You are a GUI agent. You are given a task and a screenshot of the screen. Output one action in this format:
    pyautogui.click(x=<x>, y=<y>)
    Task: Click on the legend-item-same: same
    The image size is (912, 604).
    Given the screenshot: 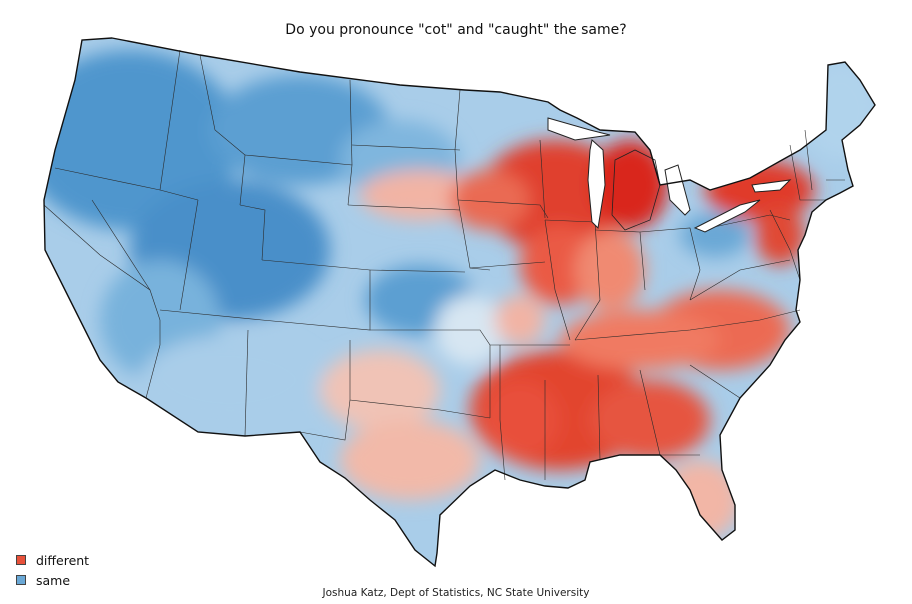 What is the action you would take?
    pyautogui.click(x=52, y=580)
    